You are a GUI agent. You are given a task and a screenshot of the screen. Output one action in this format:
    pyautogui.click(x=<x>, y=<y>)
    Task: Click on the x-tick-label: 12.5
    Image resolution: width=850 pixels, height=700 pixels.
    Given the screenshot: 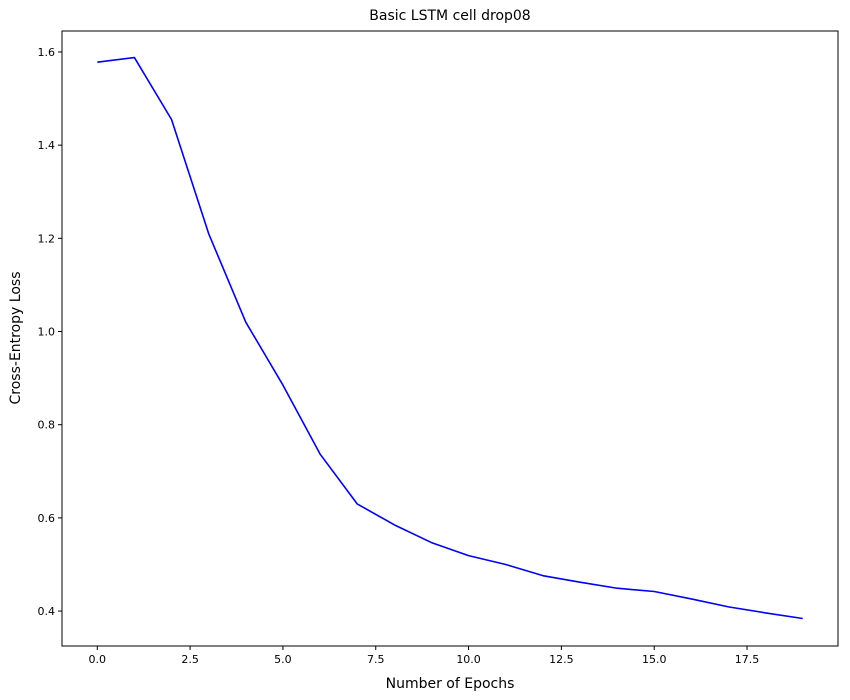 What is the action you would take?
    pyautogui.click(x=561, y=659)
    